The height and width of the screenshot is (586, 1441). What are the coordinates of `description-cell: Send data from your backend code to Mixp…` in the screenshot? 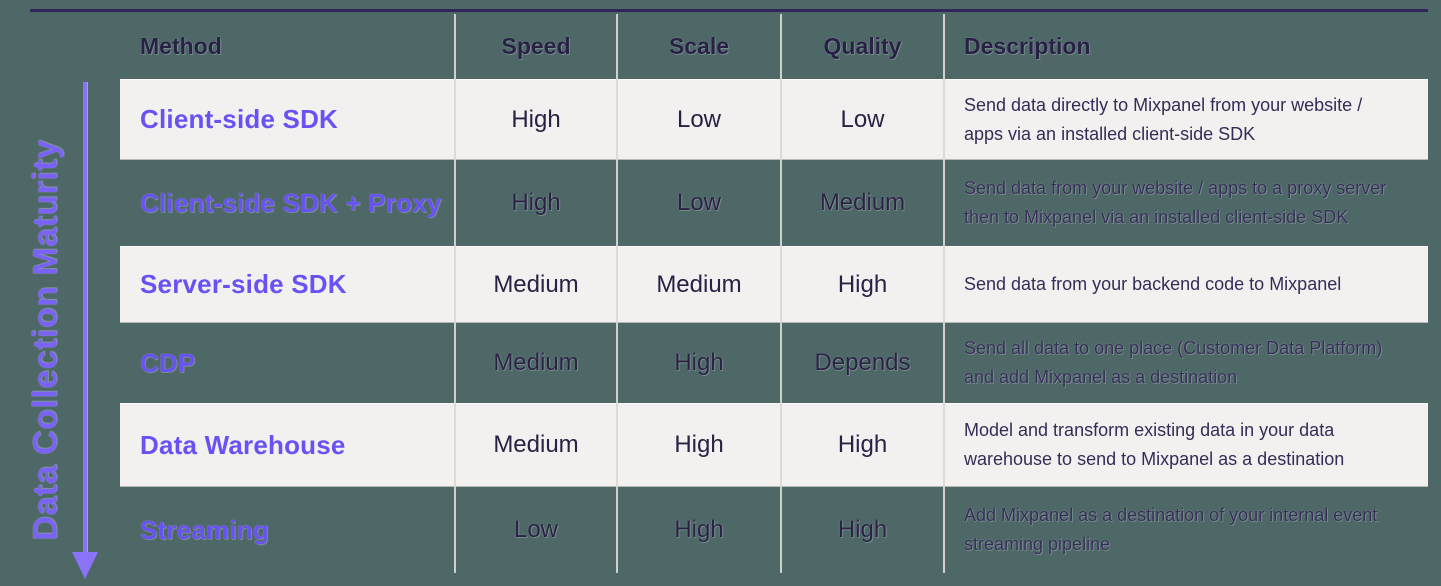 It's located at (1153, 284).